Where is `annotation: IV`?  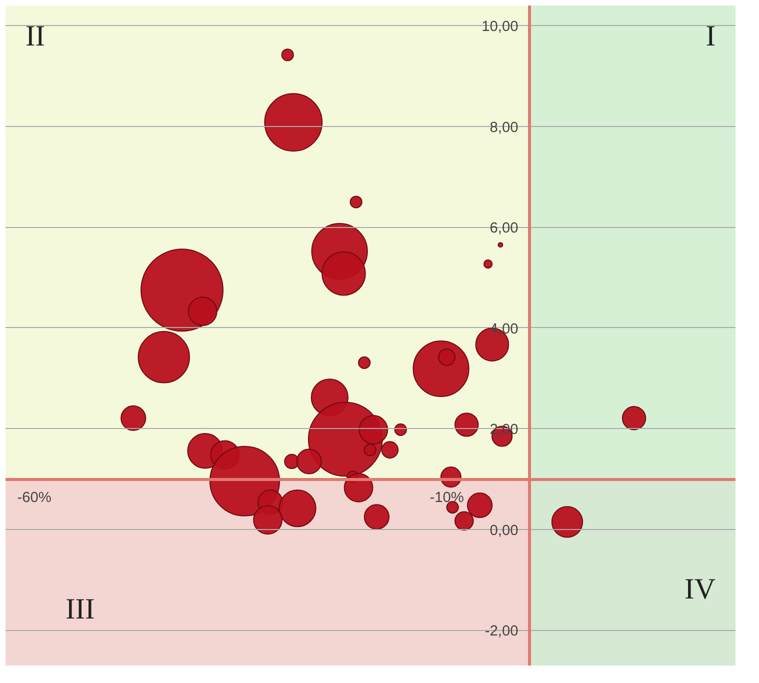 annotation: IV is located at coordinates (700, 590).